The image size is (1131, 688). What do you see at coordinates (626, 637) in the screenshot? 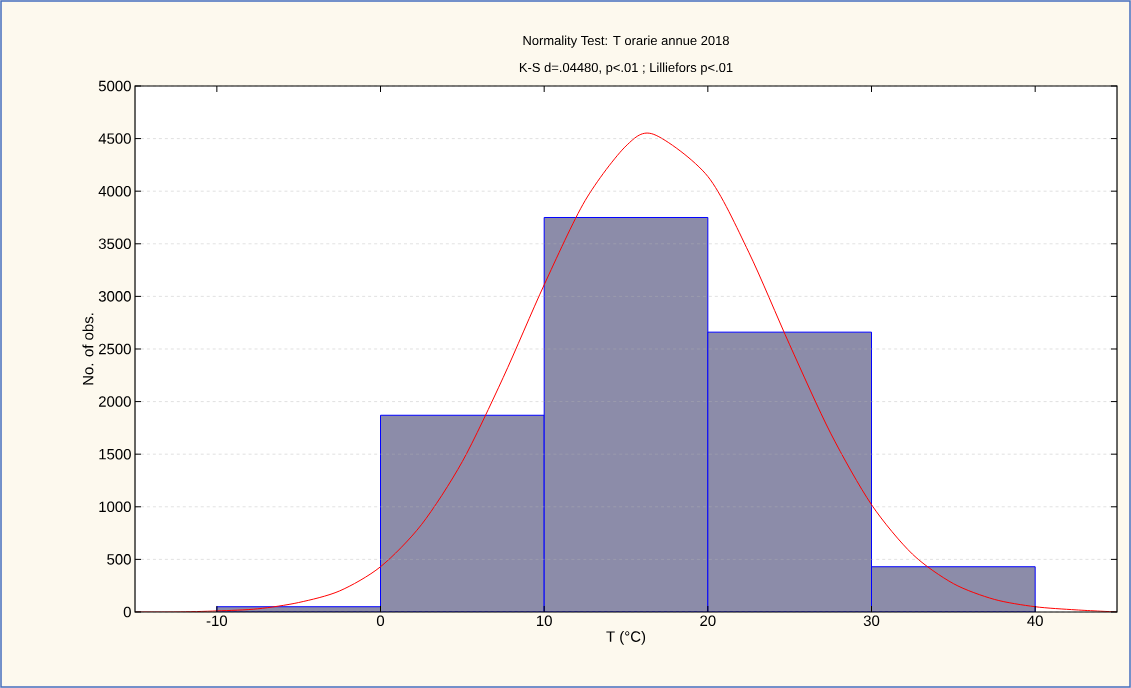
I see `x-axis-title: T (°C)` at bounding box center [626, 637].